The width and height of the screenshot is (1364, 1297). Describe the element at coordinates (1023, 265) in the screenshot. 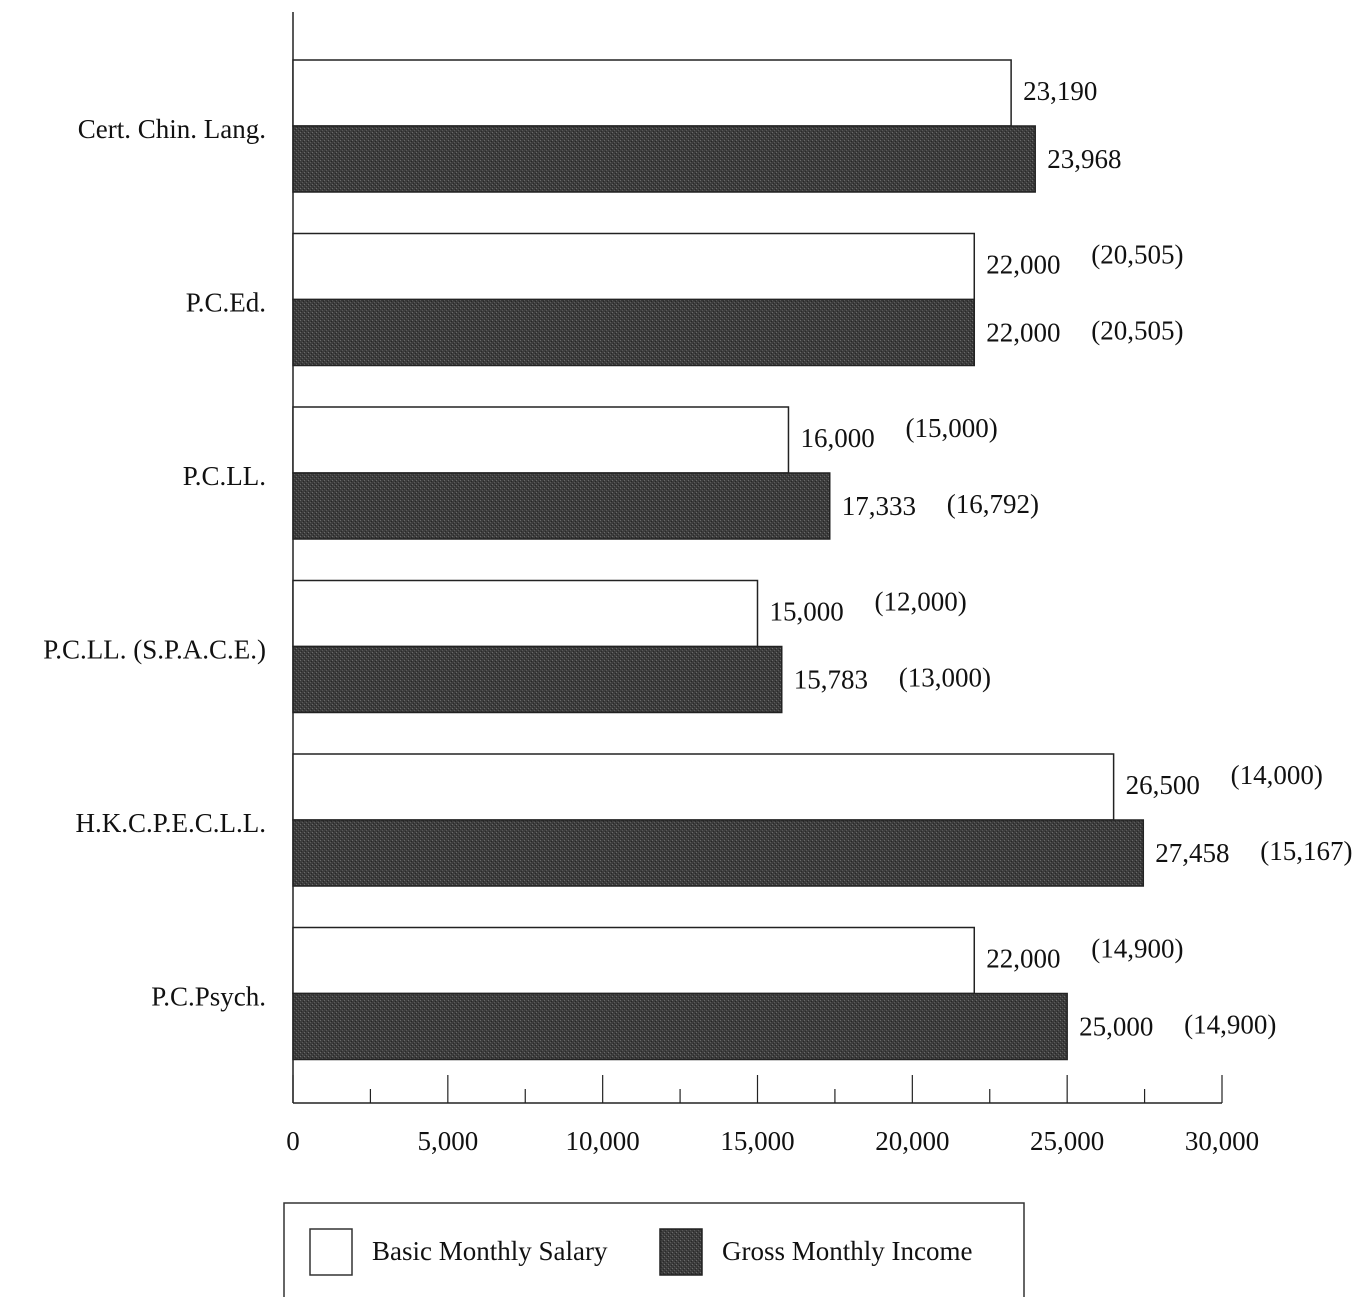

I see `data-label-basic-monthly-salary-p-c-ed: 22,000` at that location.